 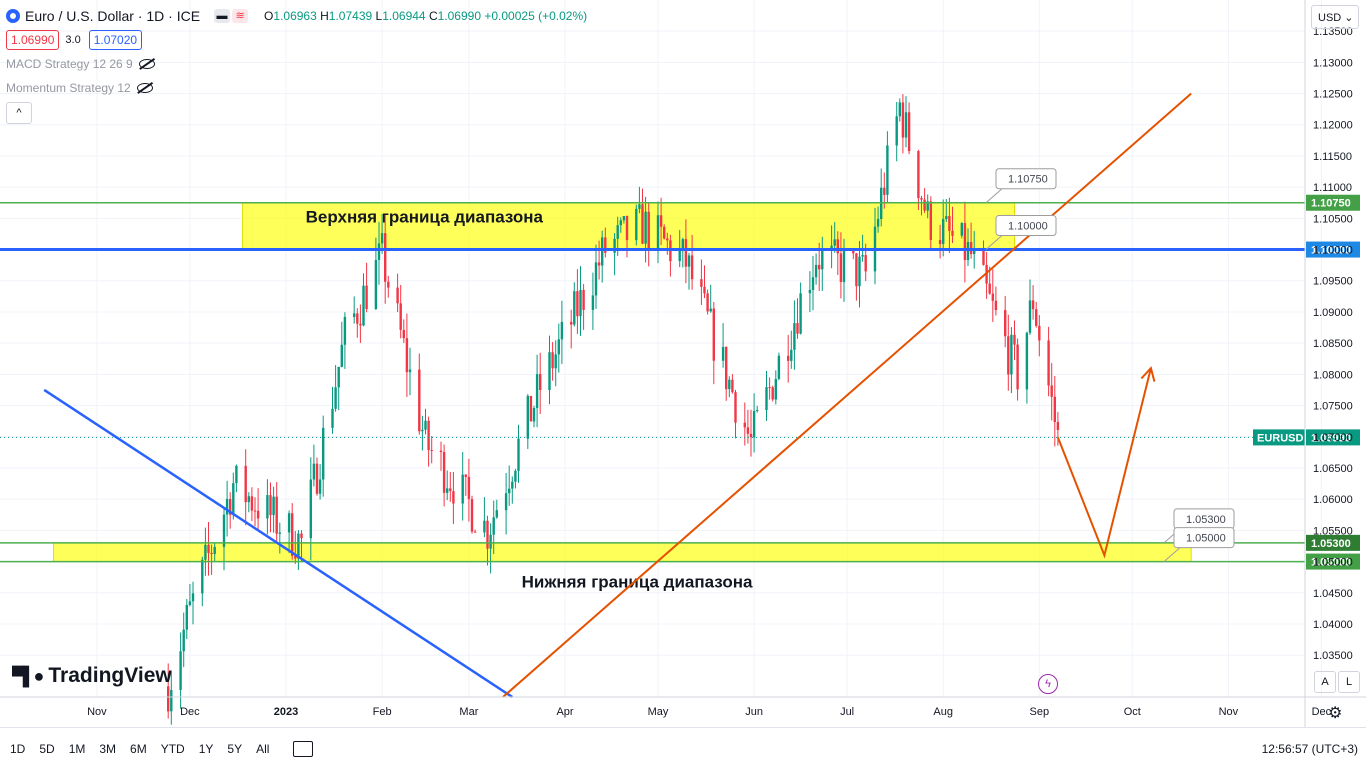 What do you see at coordinates (1028, 180) in the screenshot?
I see `callout-text: 1.10750` at bounding box center [1028, 180].